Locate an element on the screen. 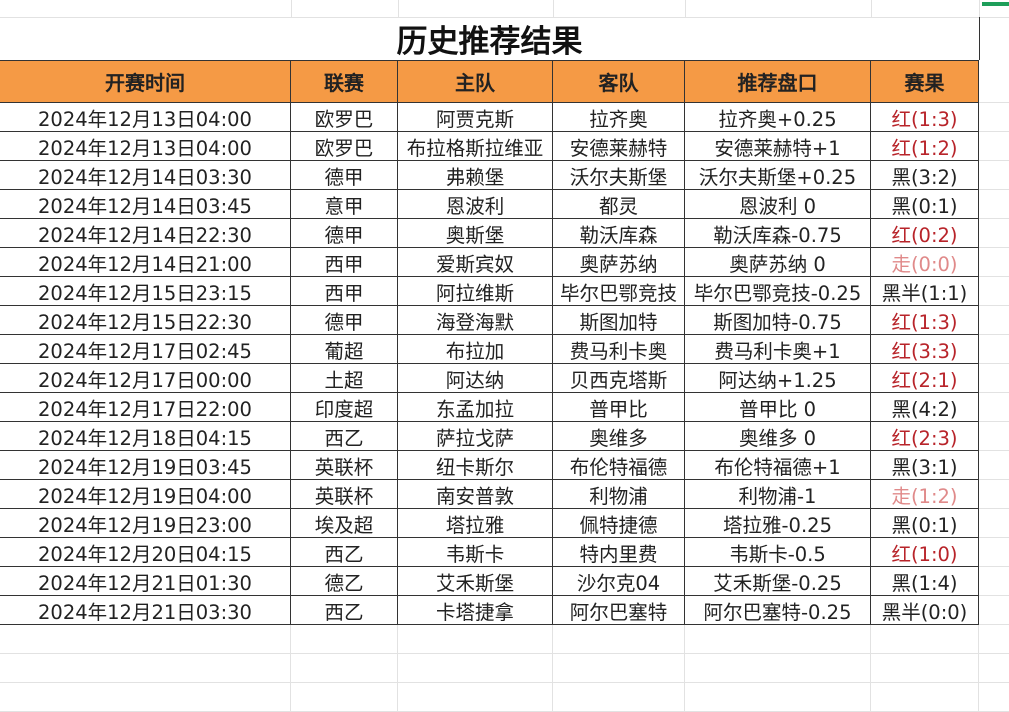 Image resolution: width=1009 pixels, height=712 pixels. cell-result: 黑半(1:1) is located at coordinates (925, 291).